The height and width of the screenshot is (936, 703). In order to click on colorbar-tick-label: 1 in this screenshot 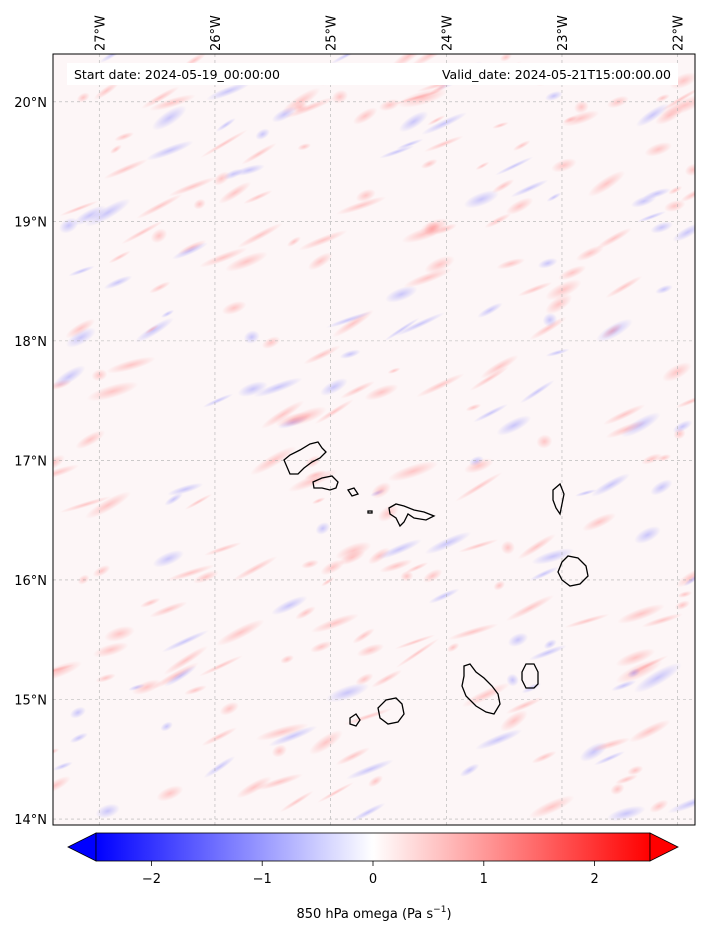, I will do `click(484, 879)`.